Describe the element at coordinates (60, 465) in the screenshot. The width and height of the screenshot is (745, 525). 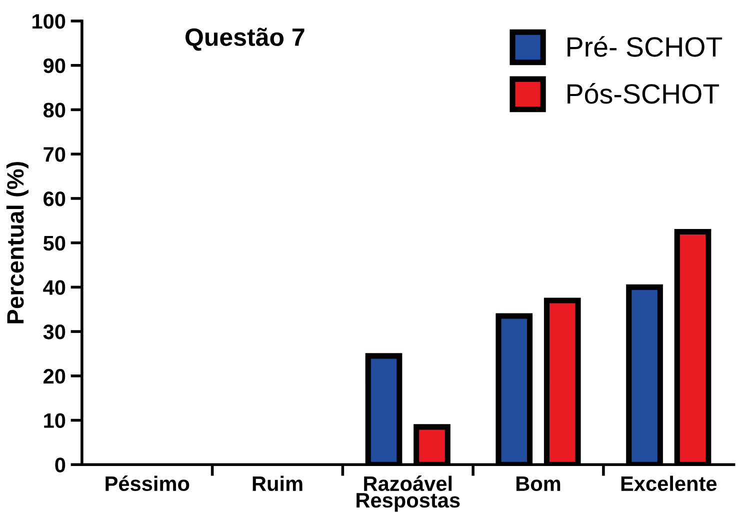
I see `y-tick-label: 0` at that location.